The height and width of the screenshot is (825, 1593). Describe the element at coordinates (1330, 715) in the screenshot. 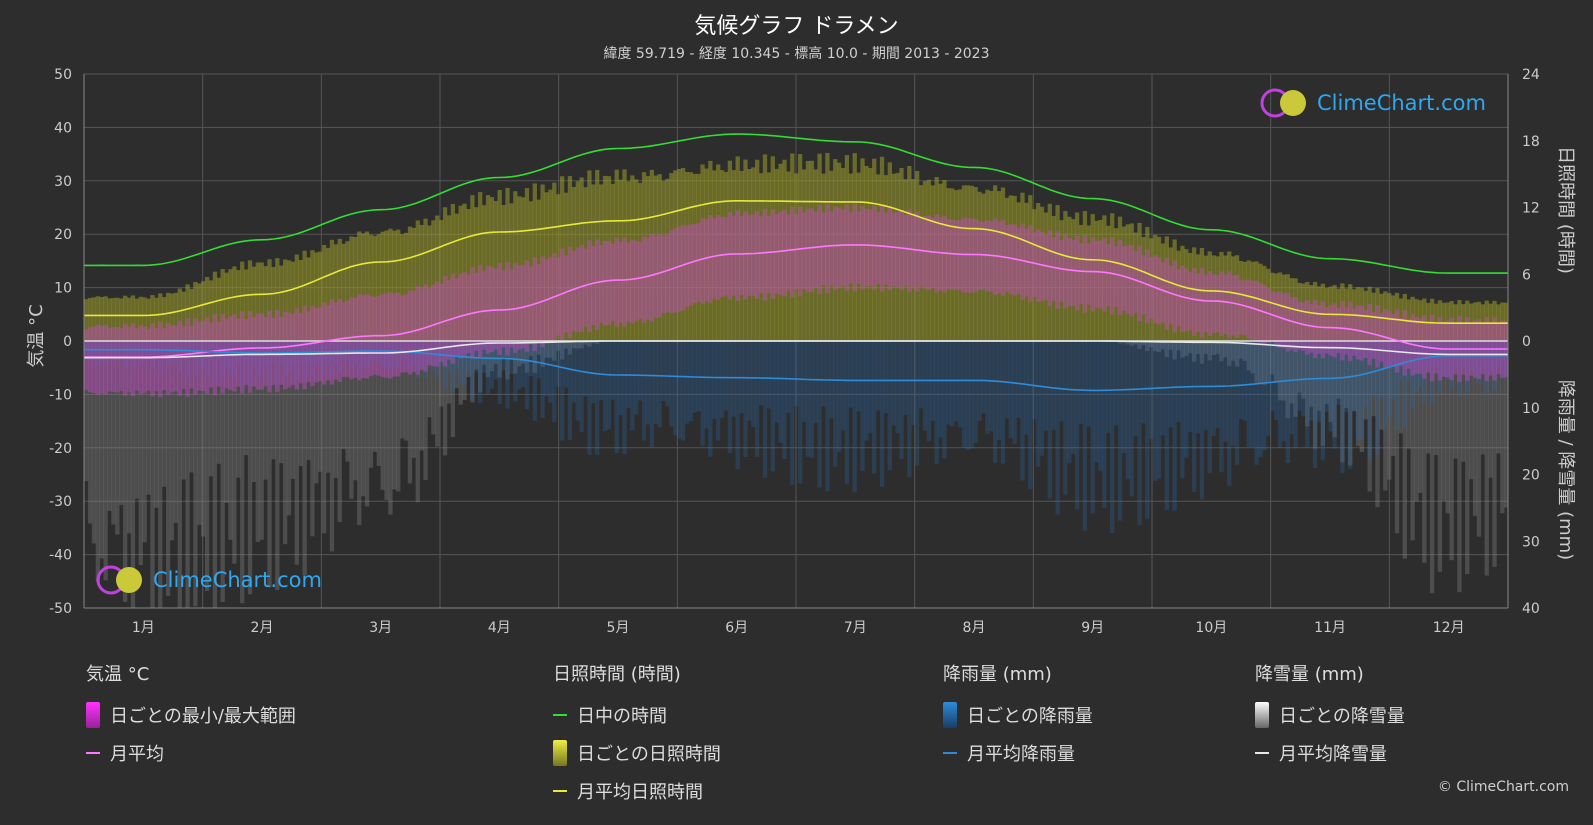

I see `legend-item-daily-snow: 日ごとの降雪量` at that location.